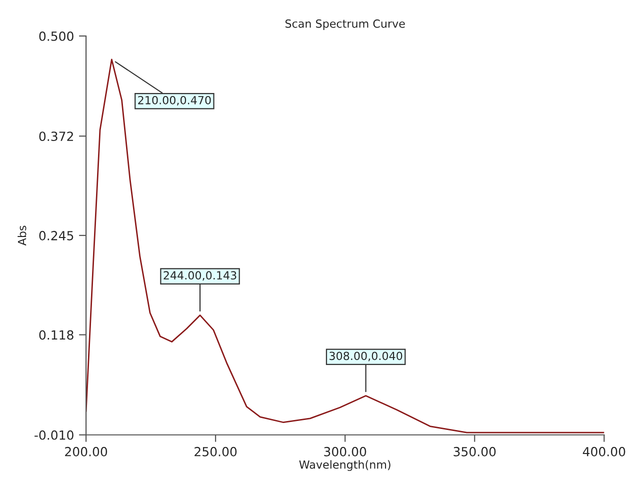 Image resolution: width=628 pixels, height=480 pixels. I want to click on annotation: 210.00,0.470, so click(174, 101).